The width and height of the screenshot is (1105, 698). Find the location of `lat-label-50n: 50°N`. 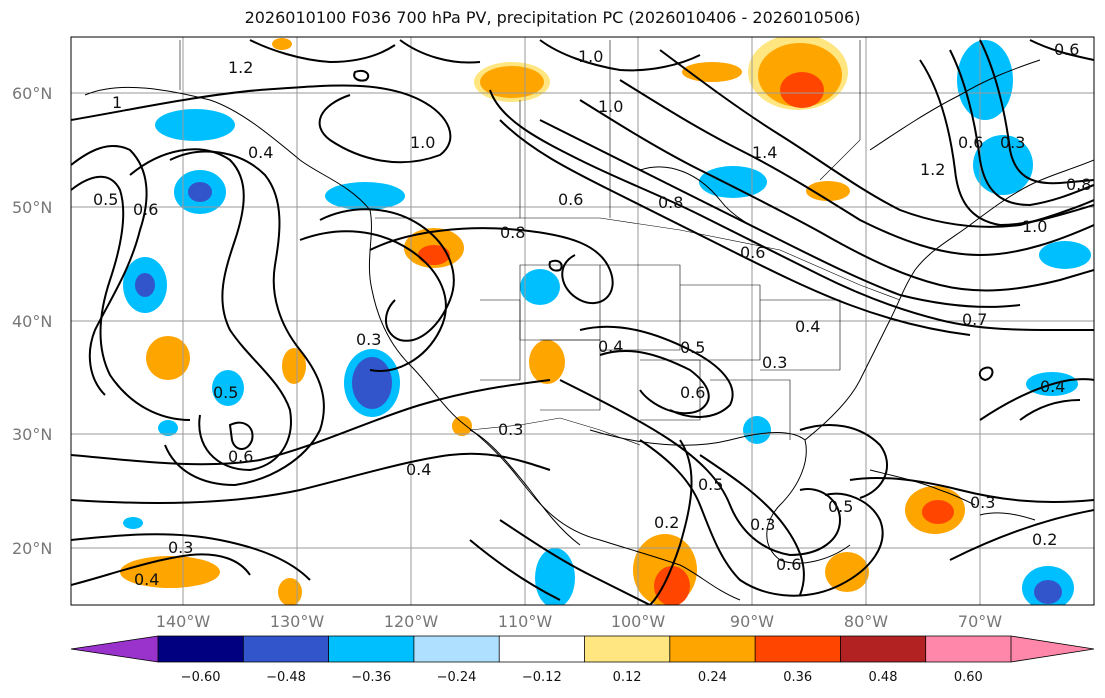

lat-label-50n: 50°N is located at coordinates (32, 207).